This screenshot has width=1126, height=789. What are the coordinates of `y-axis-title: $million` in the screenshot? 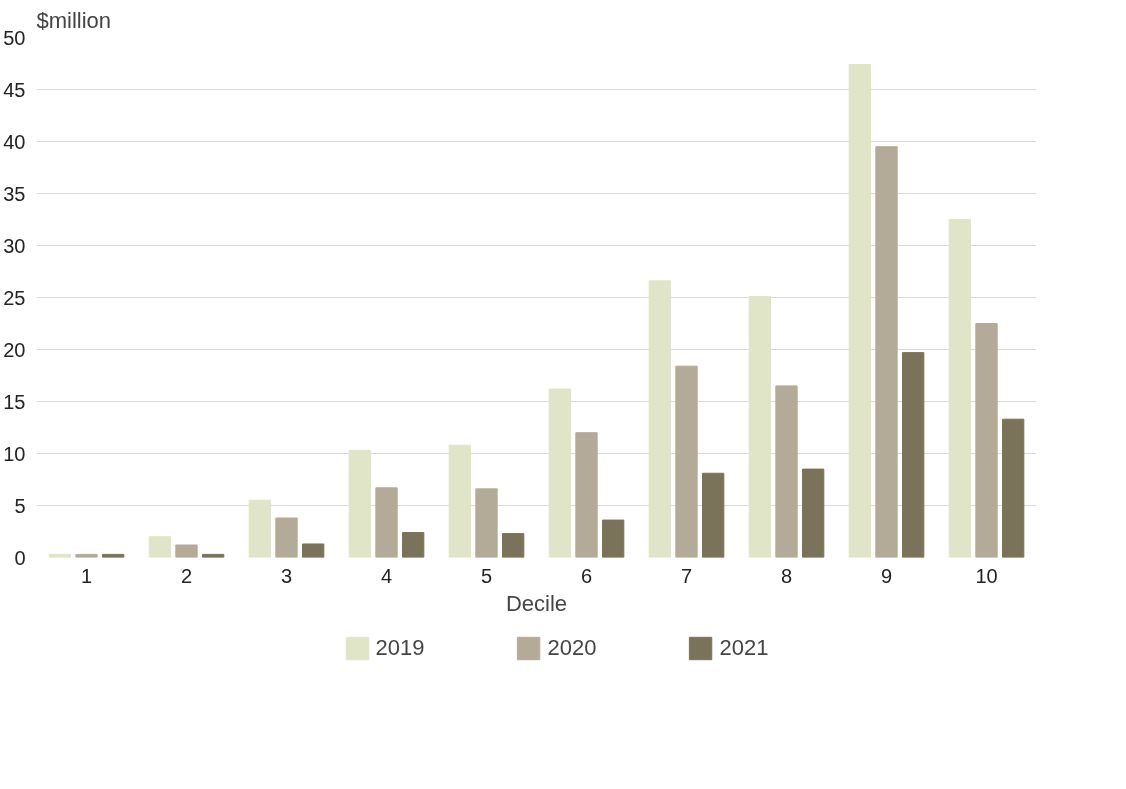 It's located at (74, 20).